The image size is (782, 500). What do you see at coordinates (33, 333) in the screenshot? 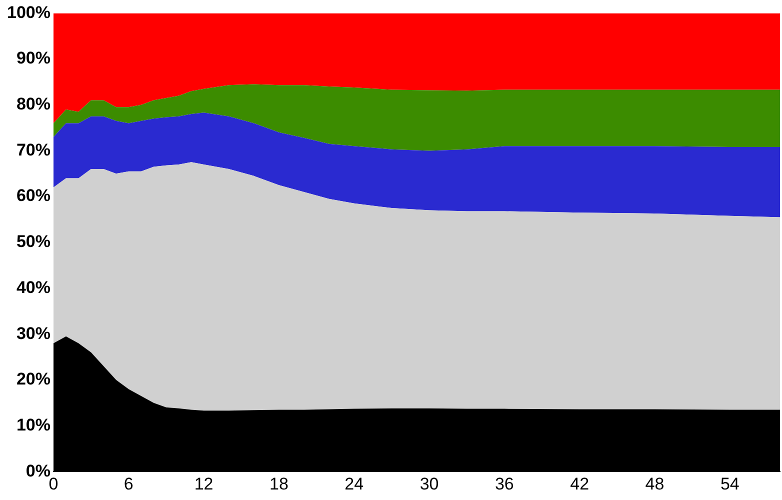
I see `y-tick-label: 30%` at bounding box center [33, 333].